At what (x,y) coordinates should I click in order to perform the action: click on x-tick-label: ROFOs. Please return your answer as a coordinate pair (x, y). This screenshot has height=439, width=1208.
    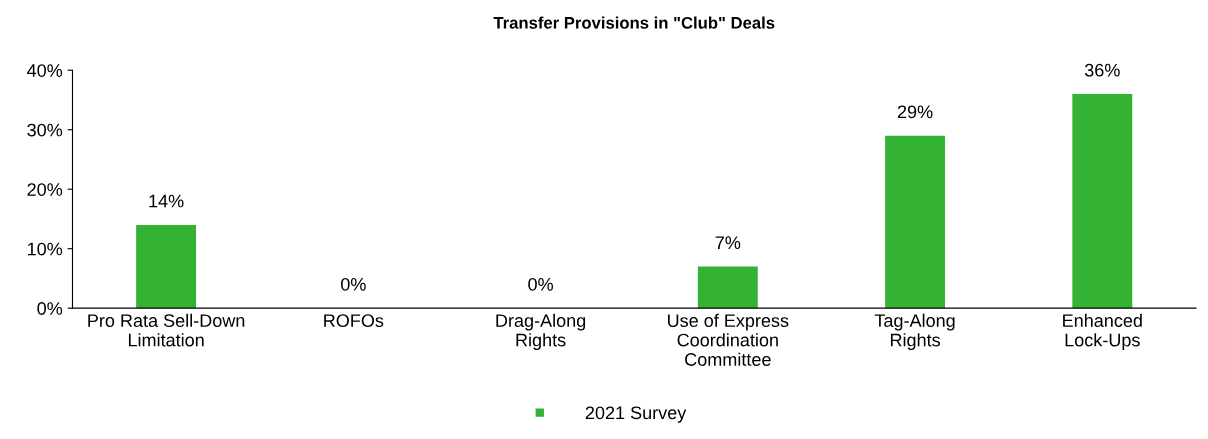
    Looking at the image, I should click on (354, 320).